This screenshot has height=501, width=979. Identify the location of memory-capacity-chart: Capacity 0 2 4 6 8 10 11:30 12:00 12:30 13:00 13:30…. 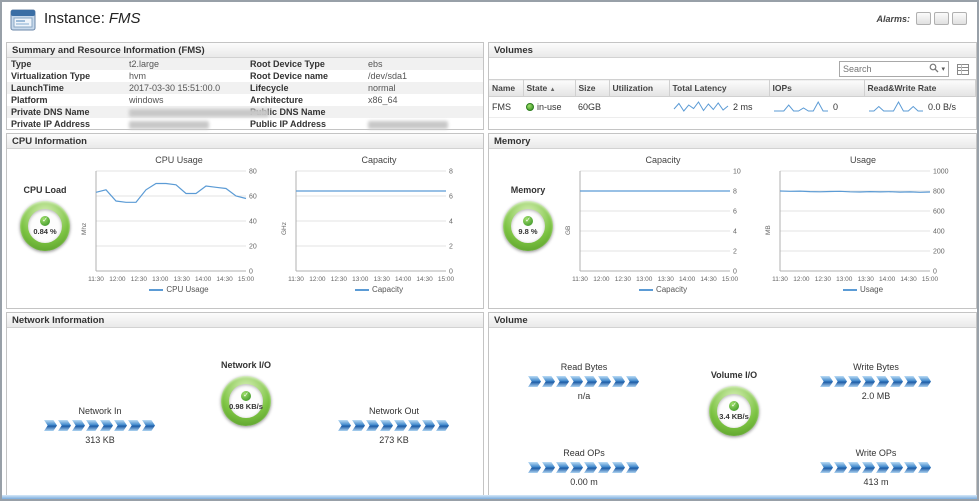
(663, 223).